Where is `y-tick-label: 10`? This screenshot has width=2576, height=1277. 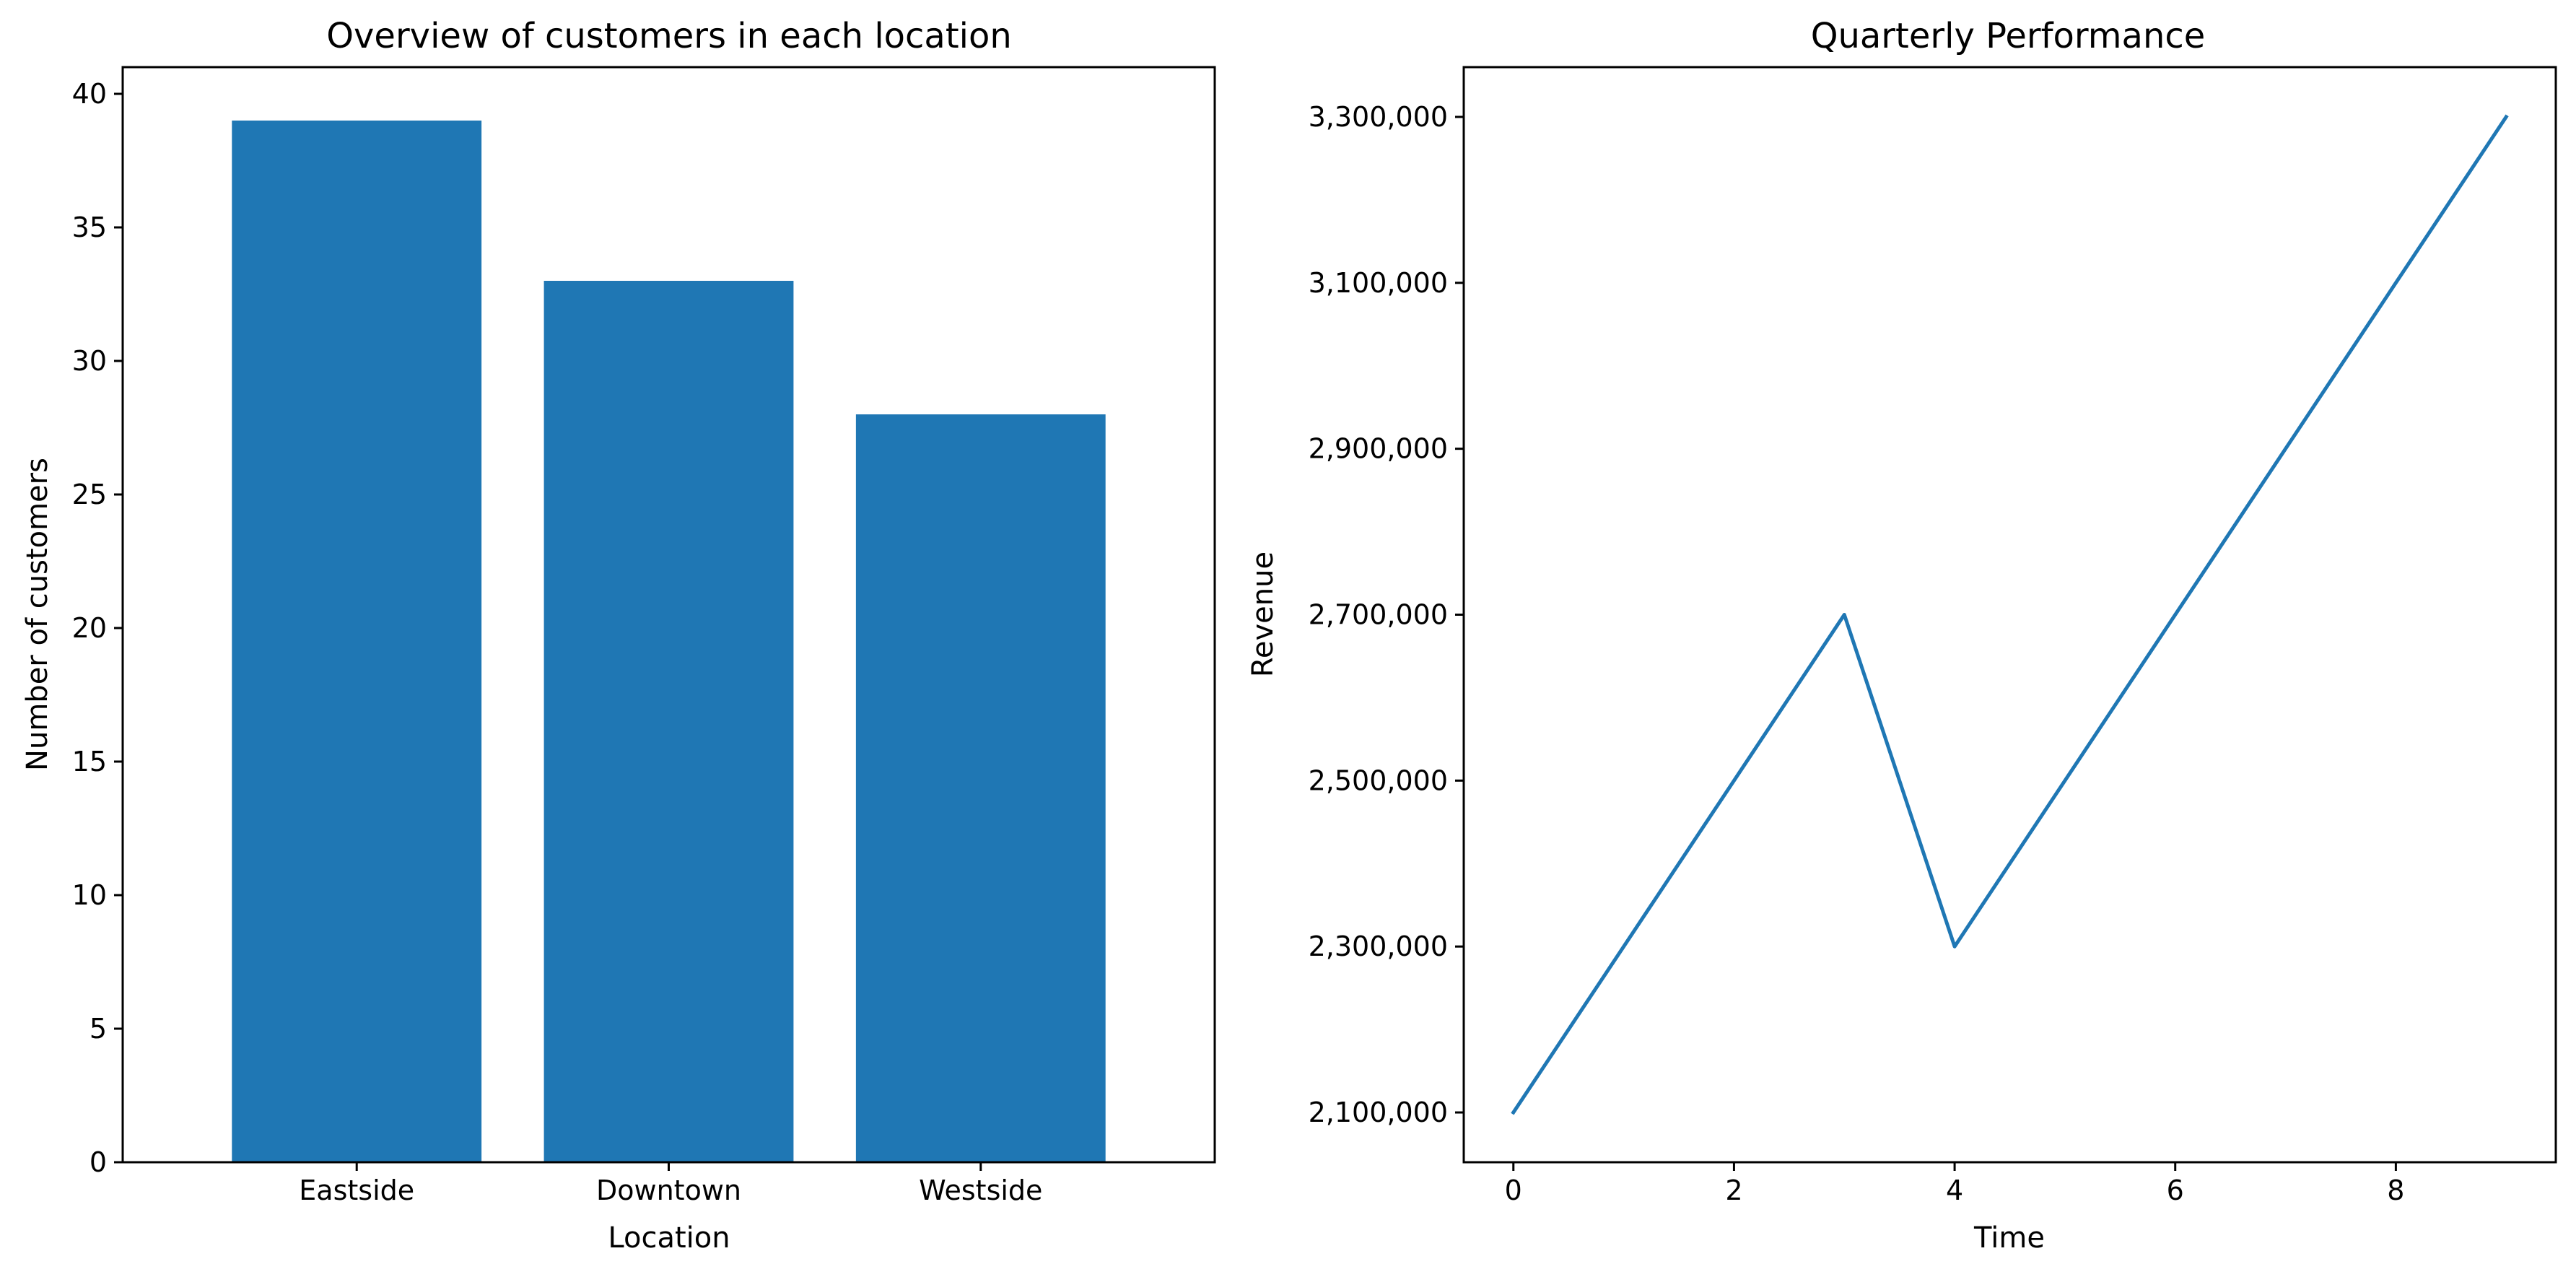
y-tick-label: 10 is located at coordinates (89, 895).